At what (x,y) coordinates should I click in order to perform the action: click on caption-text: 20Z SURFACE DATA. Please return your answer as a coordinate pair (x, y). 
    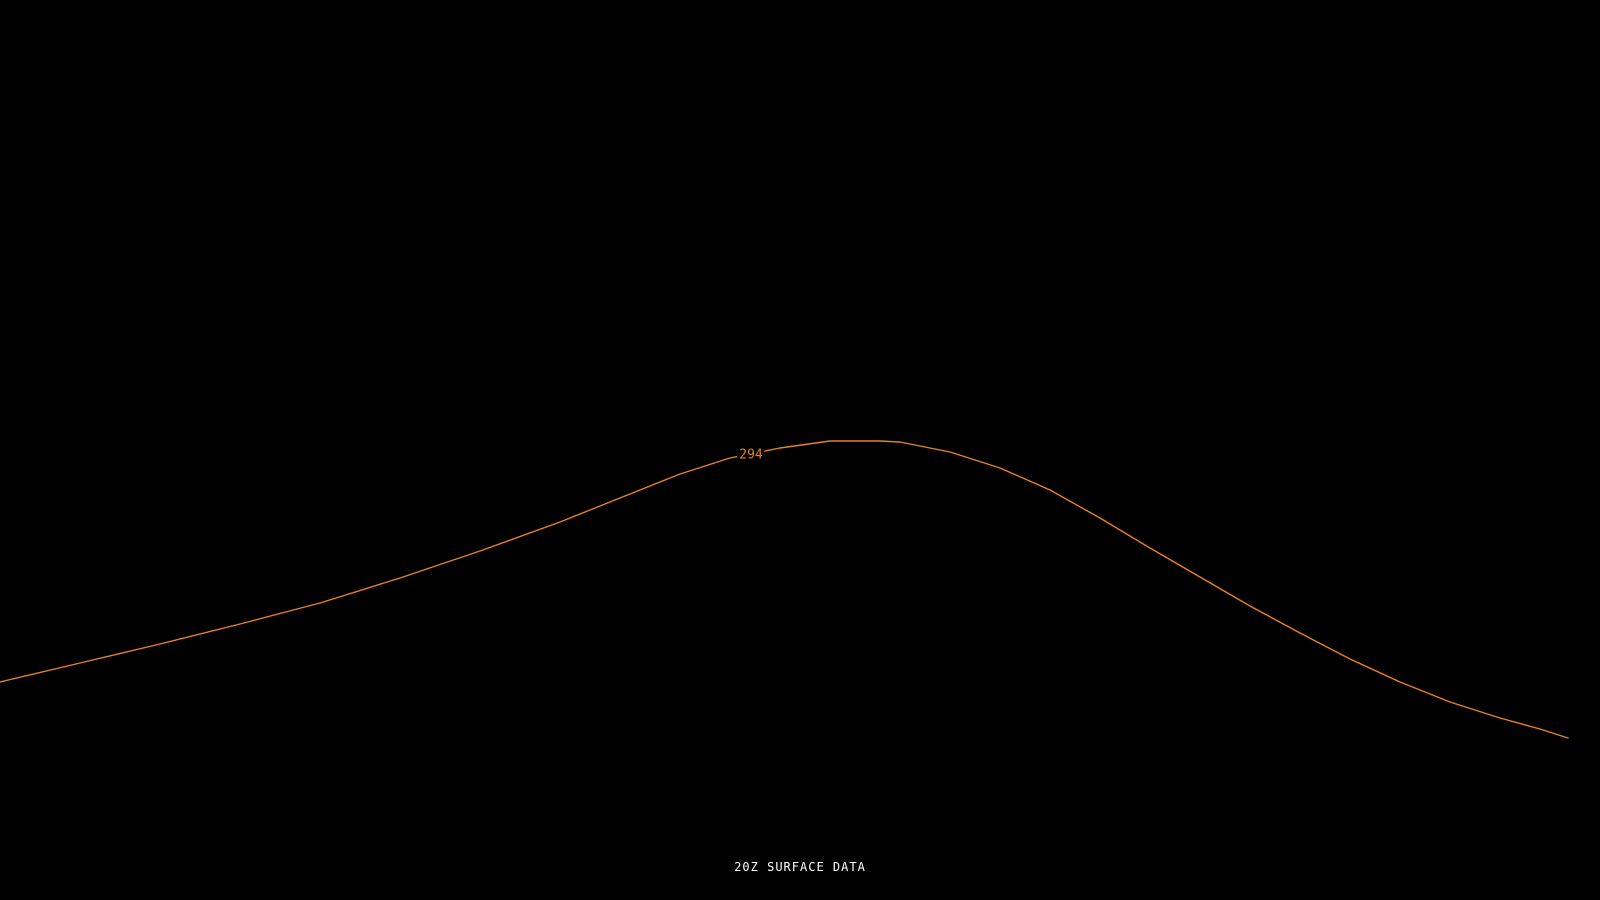
    Looking at the image, I should click on (800, 867).